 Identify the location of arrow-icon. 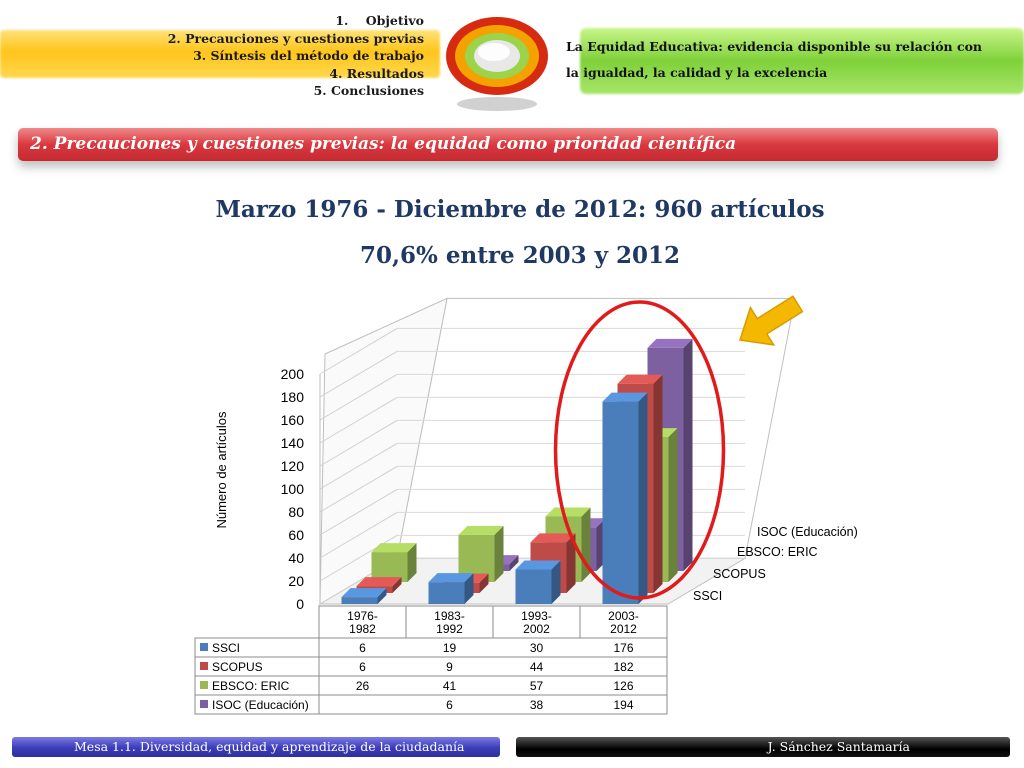
(771, 320).